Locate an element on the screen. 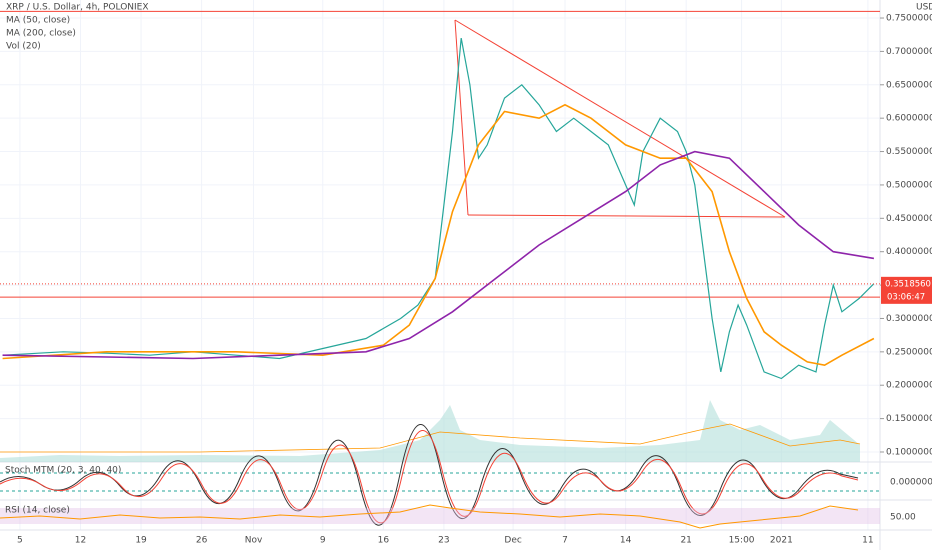 This screenshot has width=932, height=550. x-tick-label: 15:00 is located at coordinates (742, 541).